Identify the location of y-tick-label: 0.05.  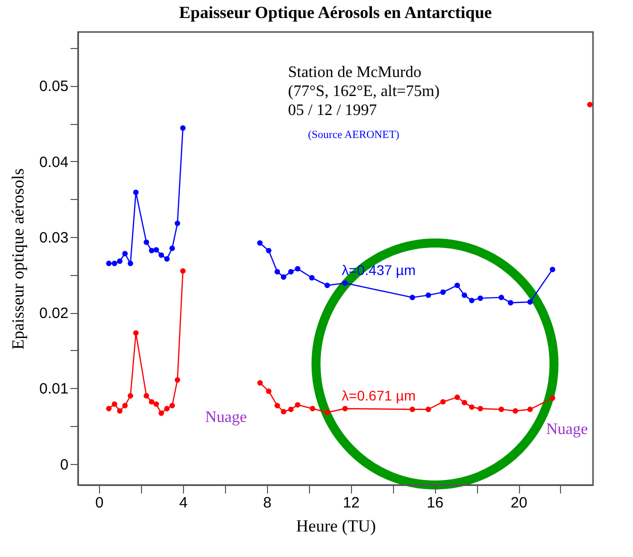
(53, 87).